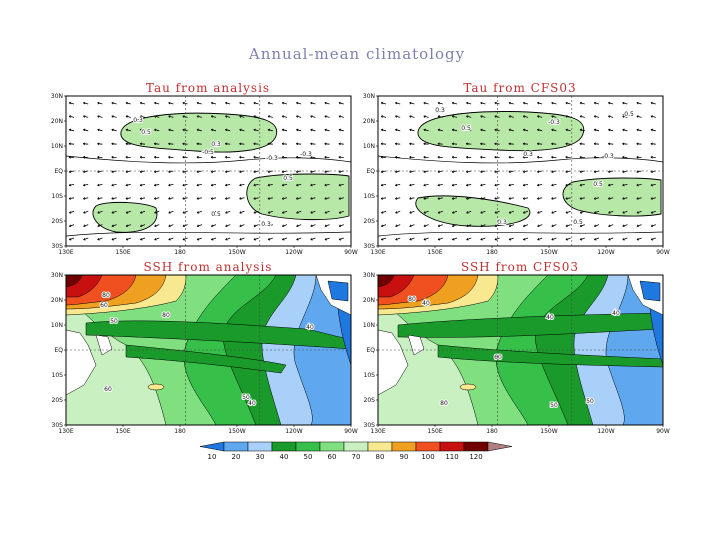 This screenshot has width=720, height=540. I want to click on colorbar-tick-label: 80, so click(380, 457).